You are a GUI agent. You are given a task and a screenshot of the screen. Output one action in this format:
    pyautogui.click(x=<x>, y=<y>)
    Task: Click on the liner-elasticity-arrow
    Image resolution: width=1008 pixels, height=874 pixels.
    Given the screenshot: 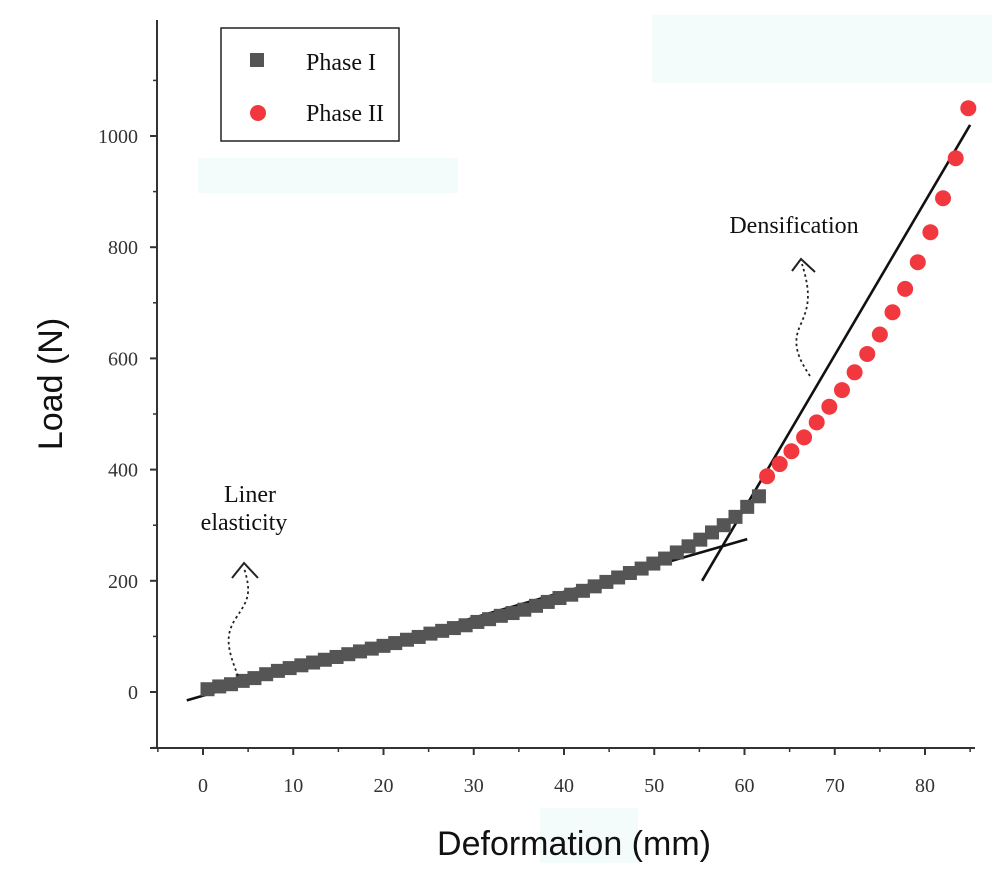 What is the action you would take?
    pyautogui.click(x=243, y=619)
    